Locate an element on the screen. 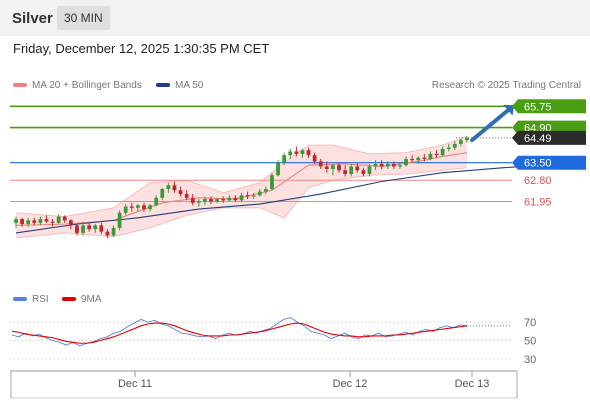  ma50-legend-label: MA 50 is located at coordinates (189, 85).